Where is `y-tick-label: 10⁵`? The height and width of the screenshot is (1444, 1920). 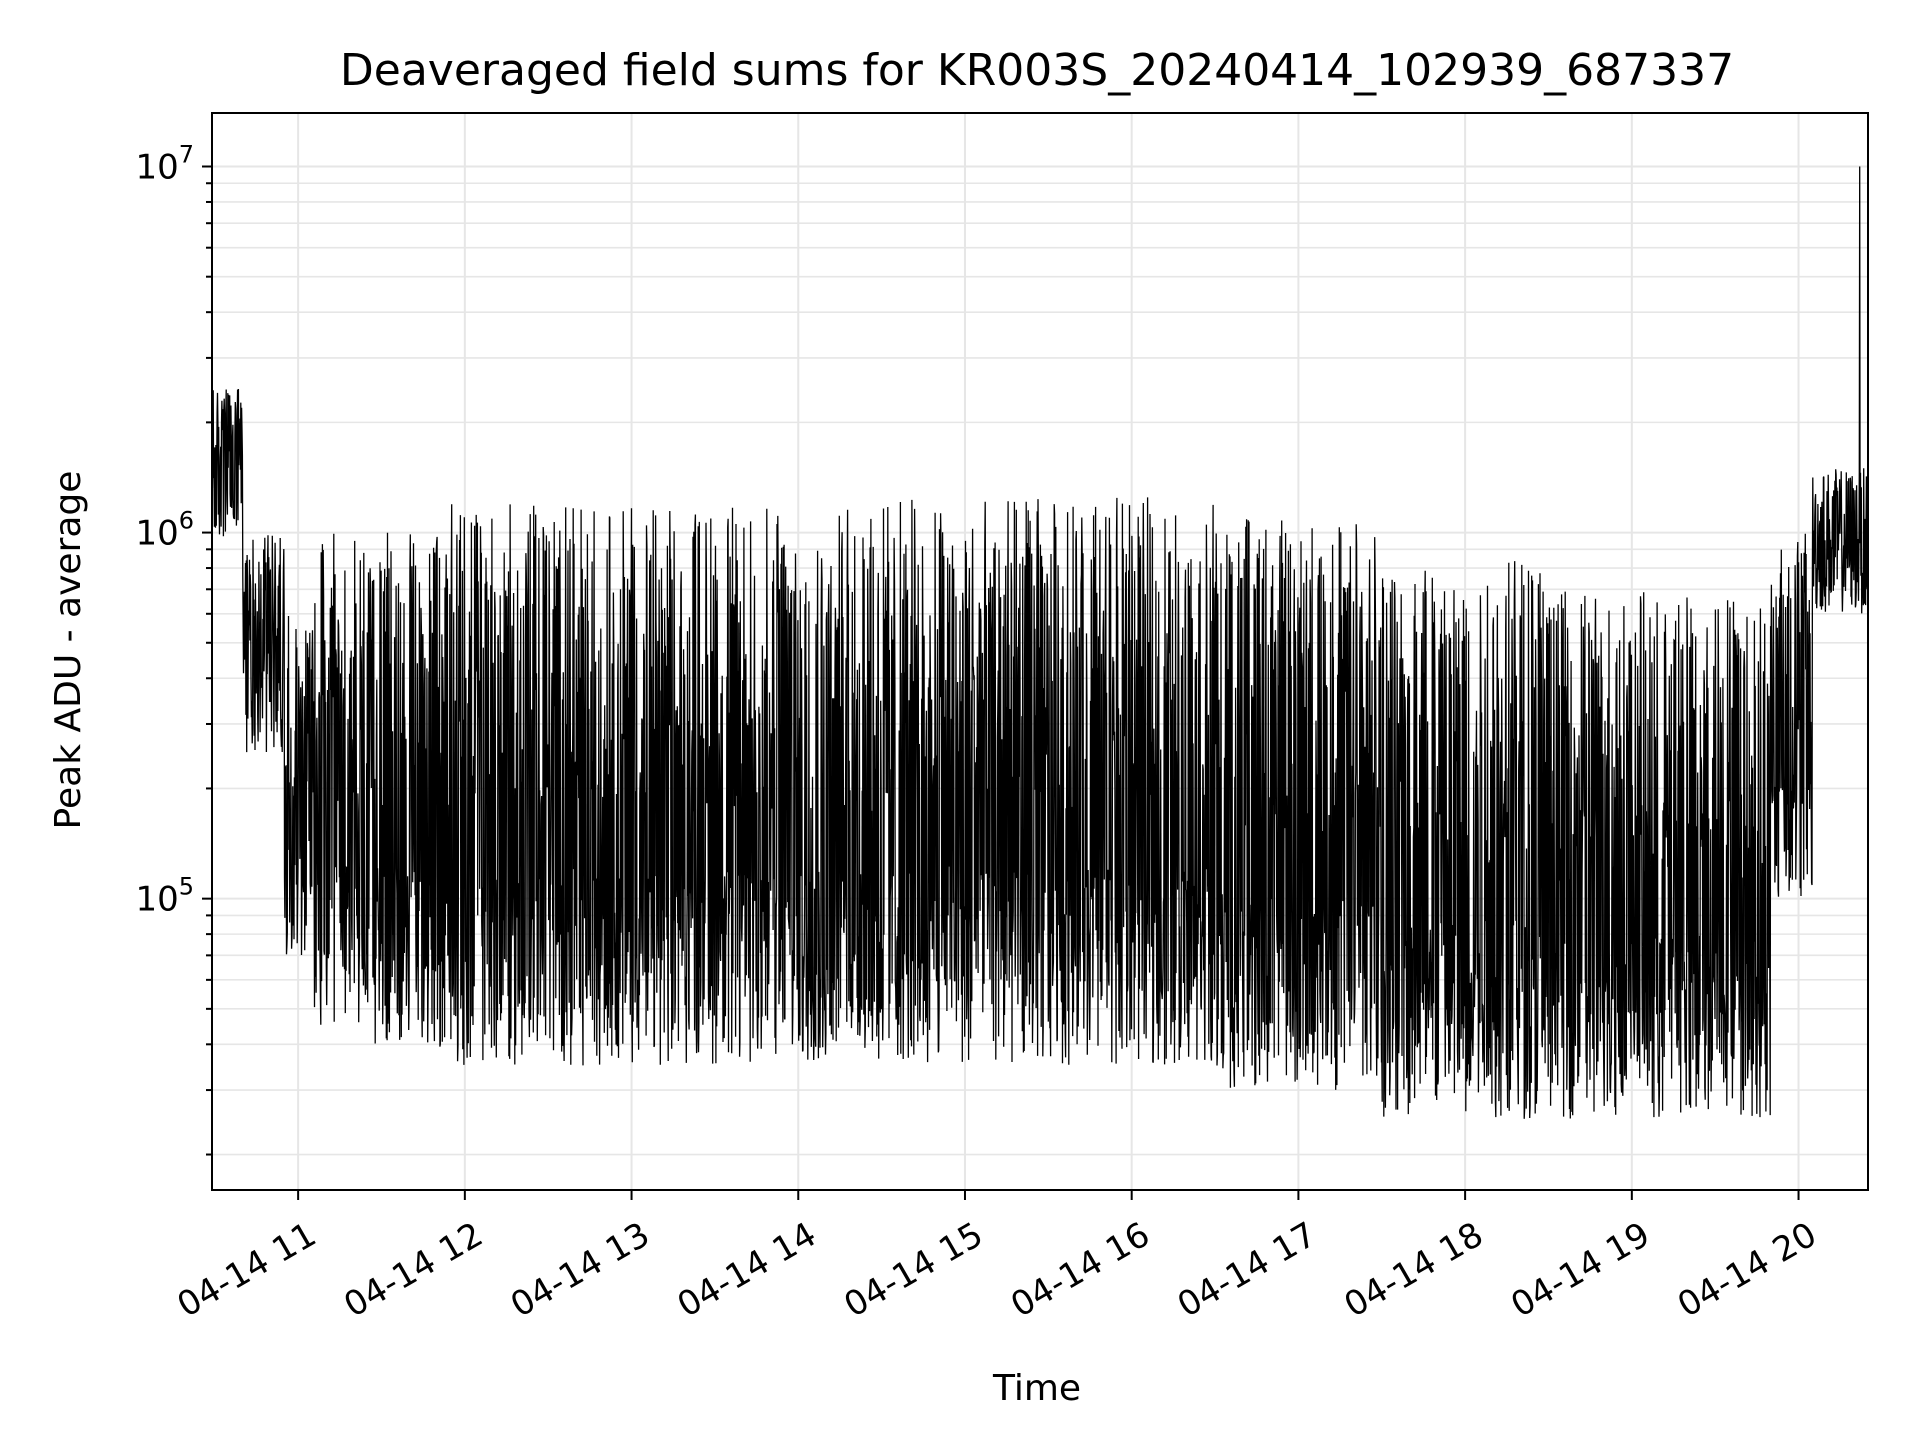
y-tick-label: 10⁵ is located at coordinates (164, 896).